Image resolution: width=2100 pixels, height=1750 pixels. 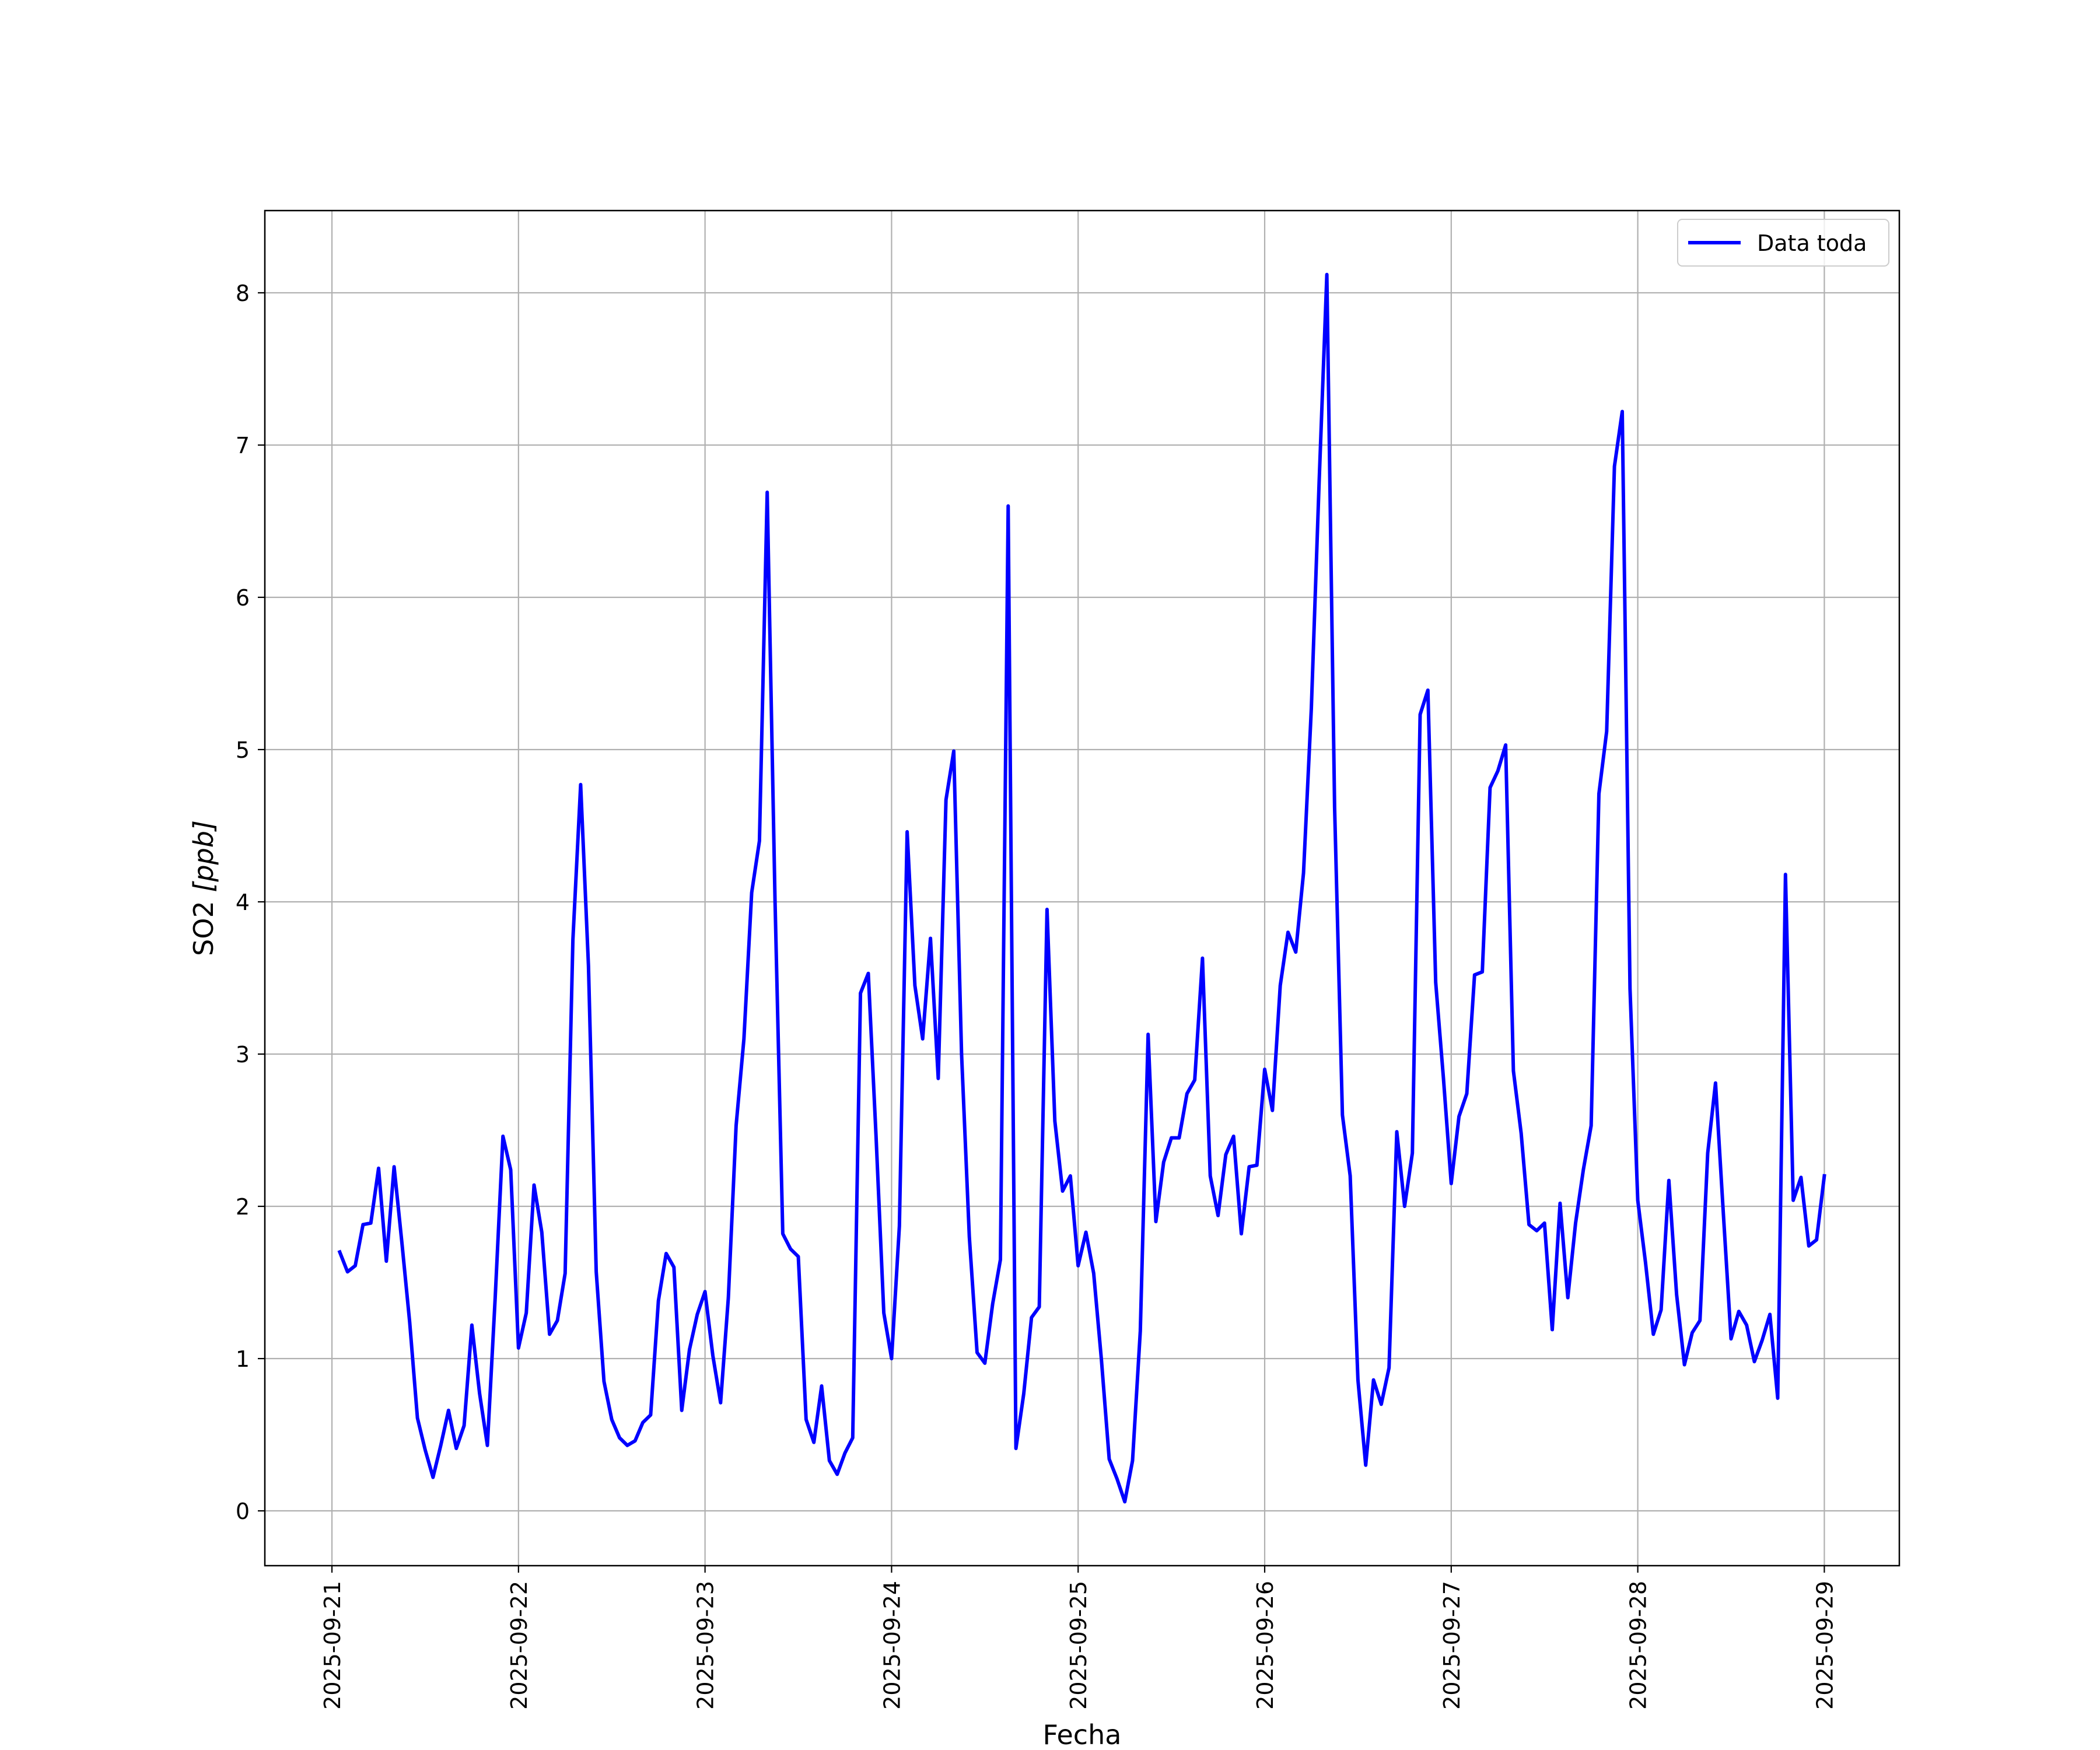 I want to click on x-tick-label: 2025-09-27, so click(x=1452, y=1645).